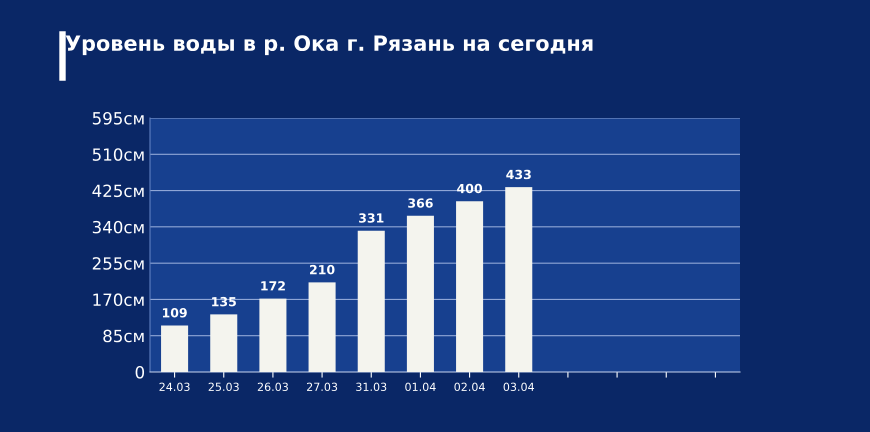  What do you see at coordinates (118, 118) in the screenshot?
I see `y-tick-label: 595см` at bounding box center [118, 118].